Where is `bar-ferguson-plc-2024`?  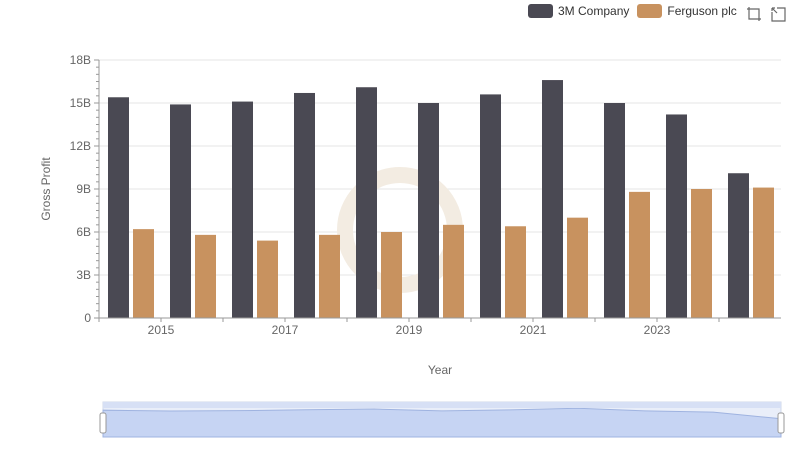 bar-ferguson-plc-2024 is located at coordinates (763, 252).